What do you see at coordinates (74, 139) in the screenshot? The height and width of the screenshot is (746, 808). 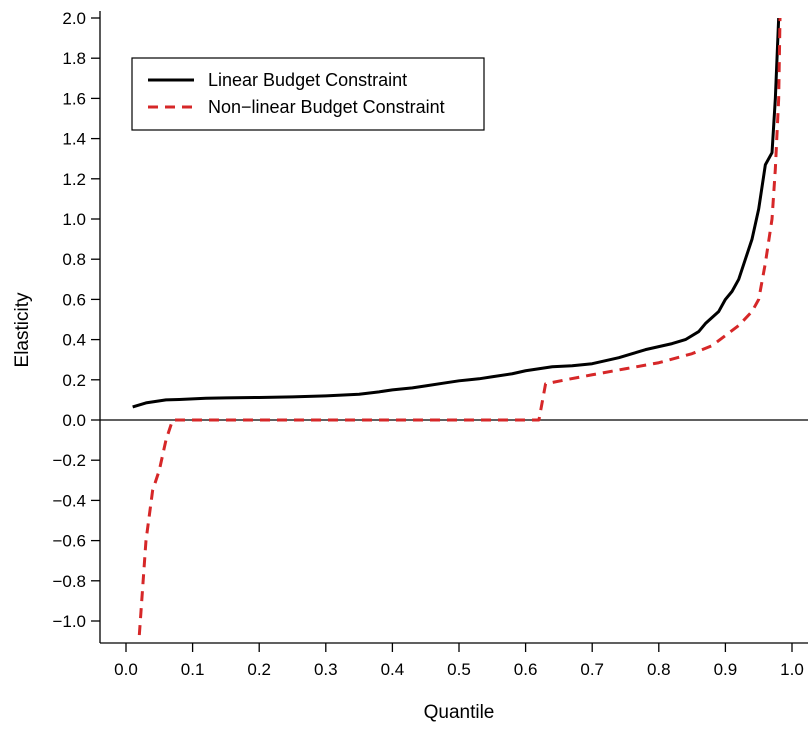 I see `y-tick-label: 1.4` at bounding box center [74, 139].